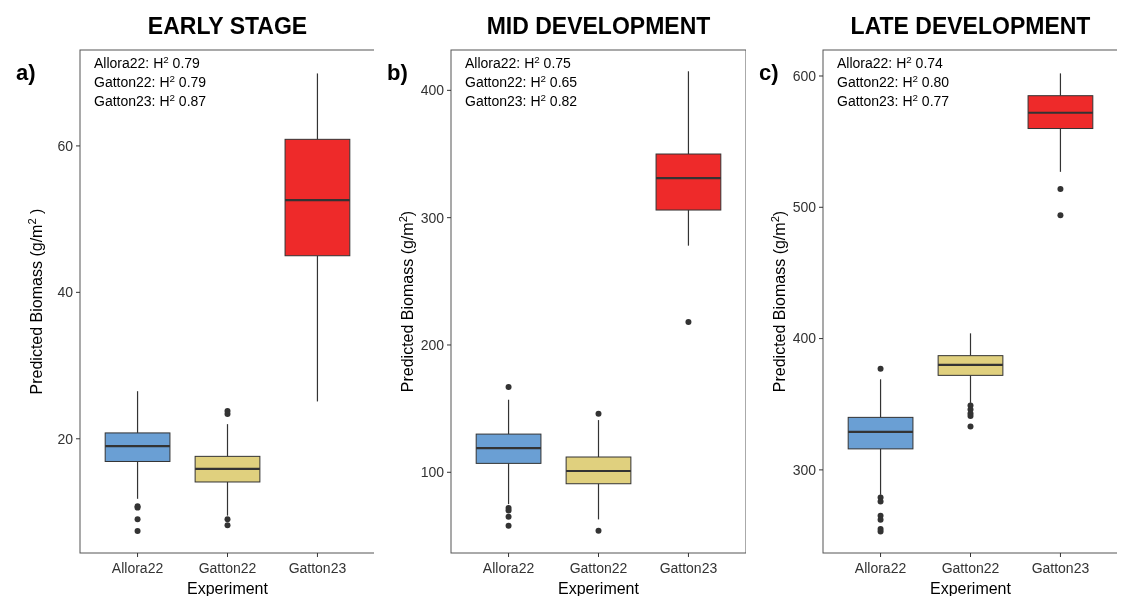 This screenshot has height=596, width=1125. What do you see at coordinates (147, 62) in the screenshot?
I see `annotation: Allora22: H$^{2}$ 0.79` at bounding box center [147, 62].